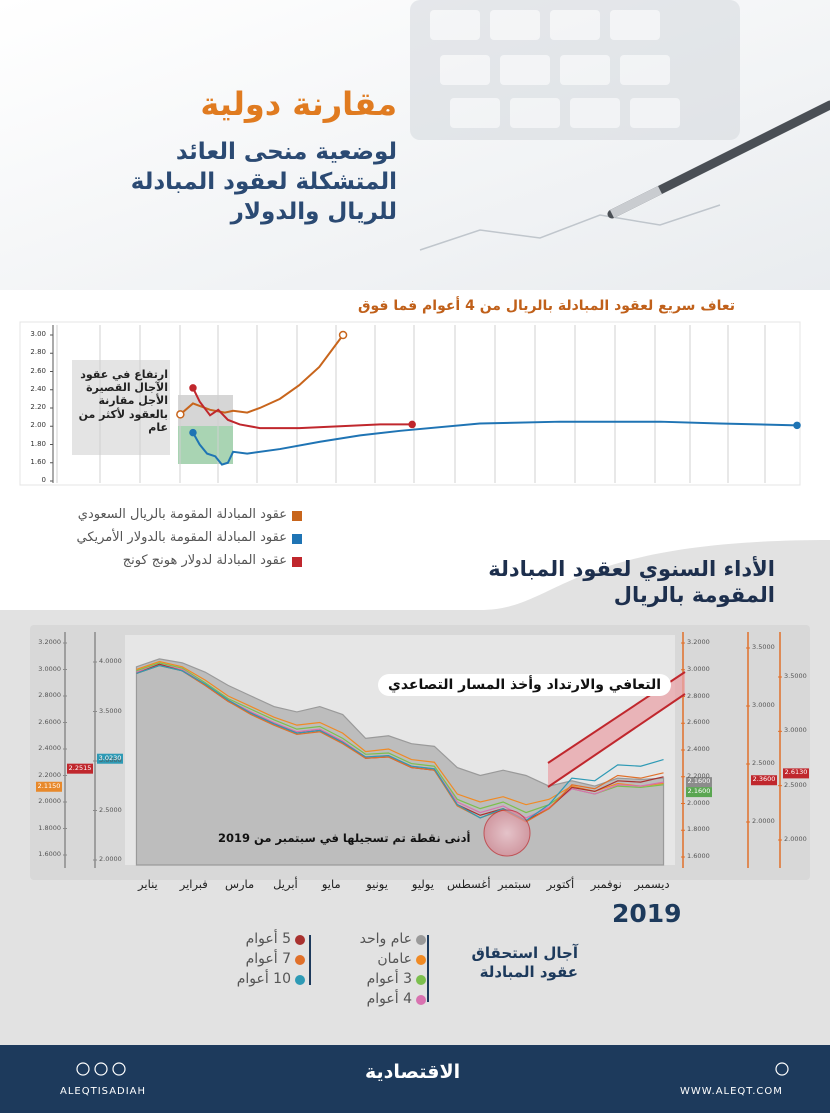 The height and width of the screenshot is (1113, 830). What do you see at coordinates (49, 642) in the screenshot?
I see `y-tick-label: 3.2000` at bounding box center [49, 642].